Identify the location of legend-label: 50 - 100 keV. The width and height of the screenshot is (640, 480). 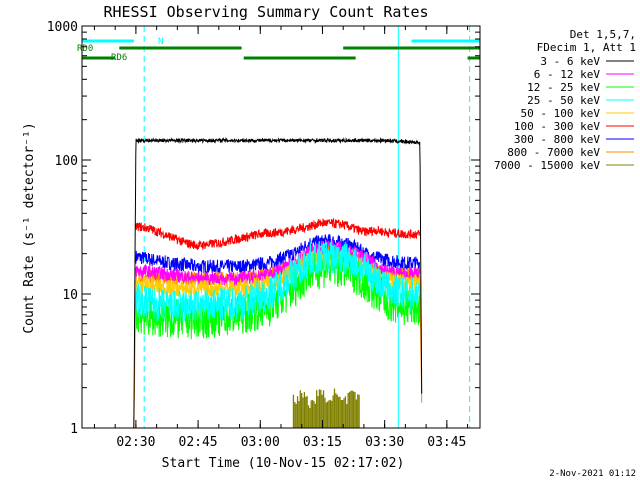
(561, 113).